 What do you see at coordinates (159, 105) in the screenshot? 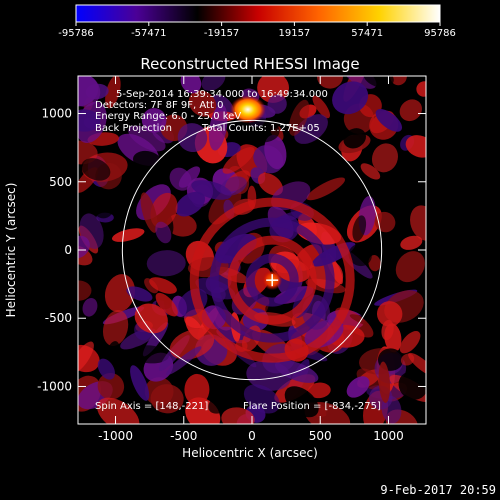
I see `detectors-text: Detectors: 7F 8F 9F, Att 0` at bounding box center [159, 105].